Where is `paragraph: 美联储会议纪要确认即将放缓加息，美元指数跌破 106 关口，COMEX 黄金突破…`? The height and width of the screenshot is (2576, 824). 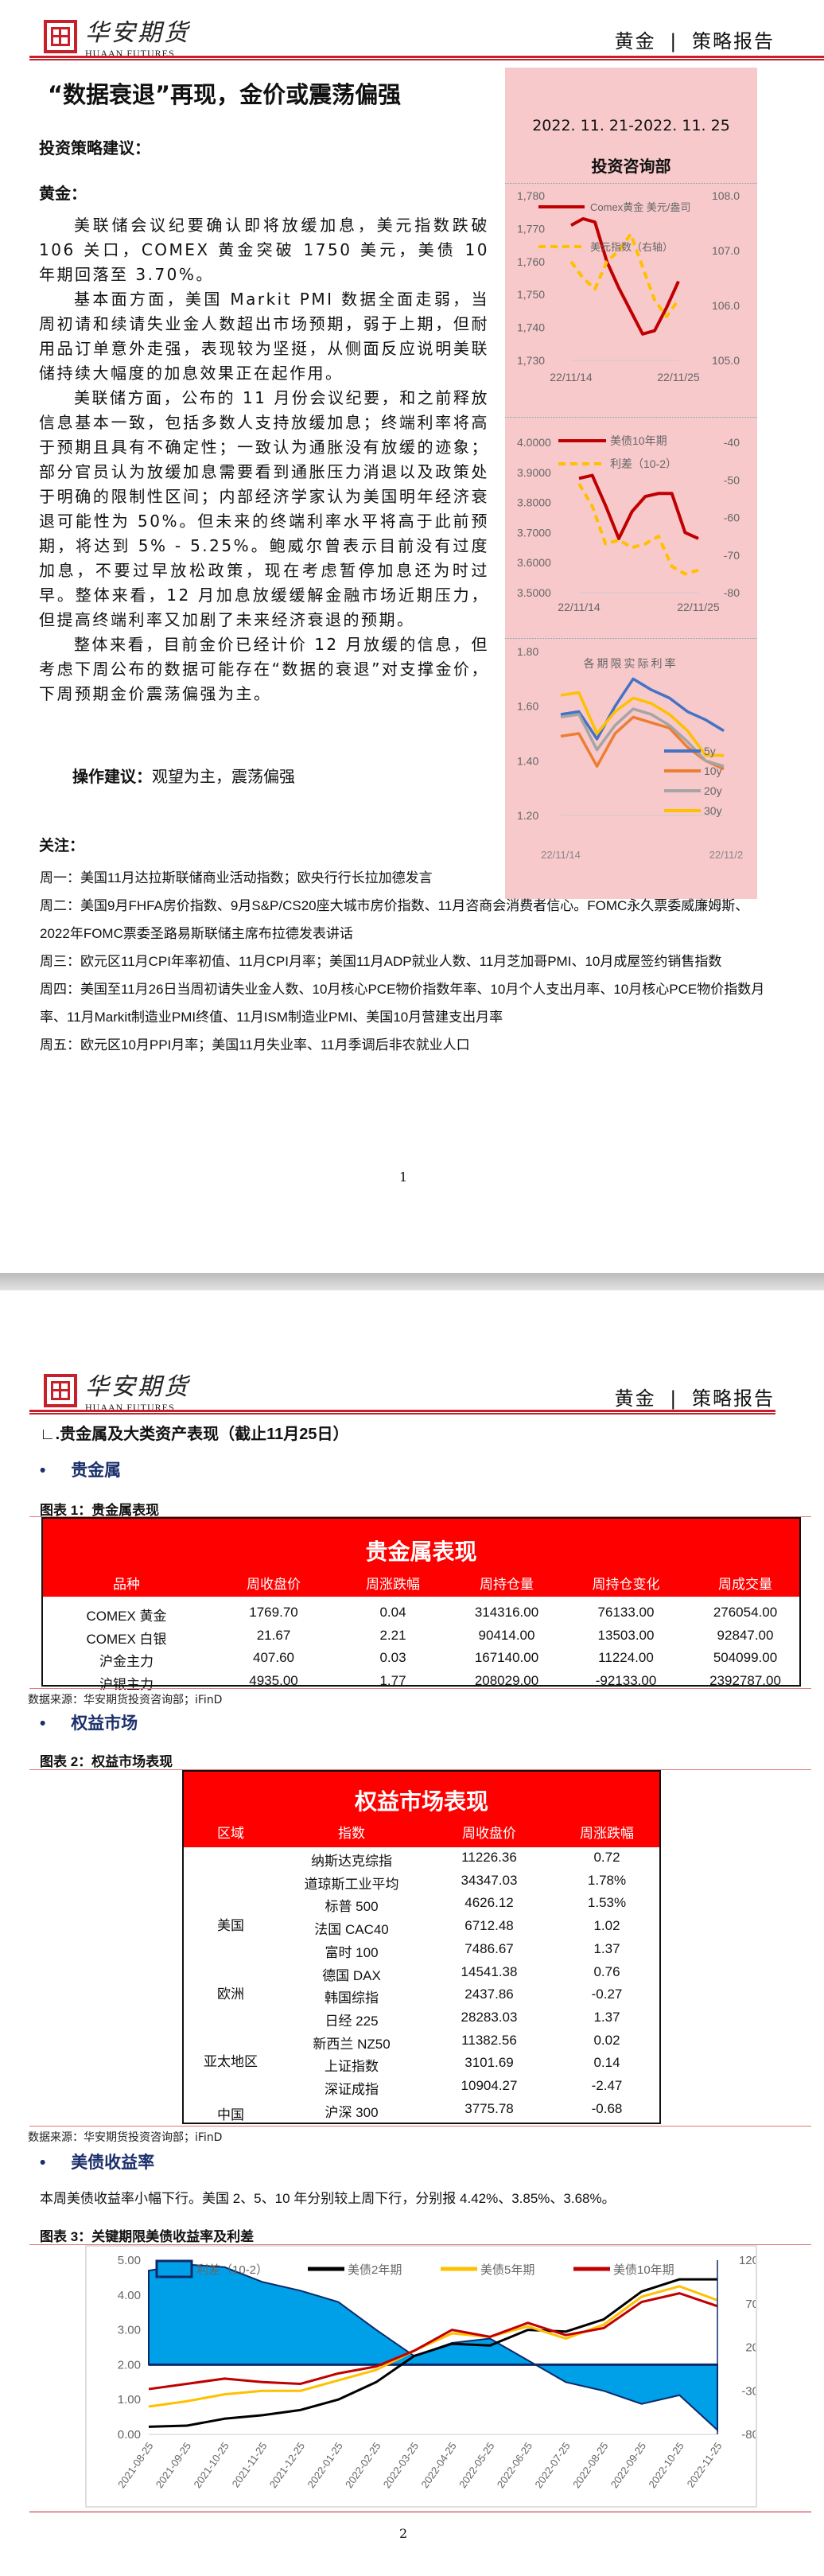
paragraph: 美联储会议纪要确认即将放缓加息，美元指数跌破 106 关口，COMEX 黄金突破… is located at coordinates (264, 250).